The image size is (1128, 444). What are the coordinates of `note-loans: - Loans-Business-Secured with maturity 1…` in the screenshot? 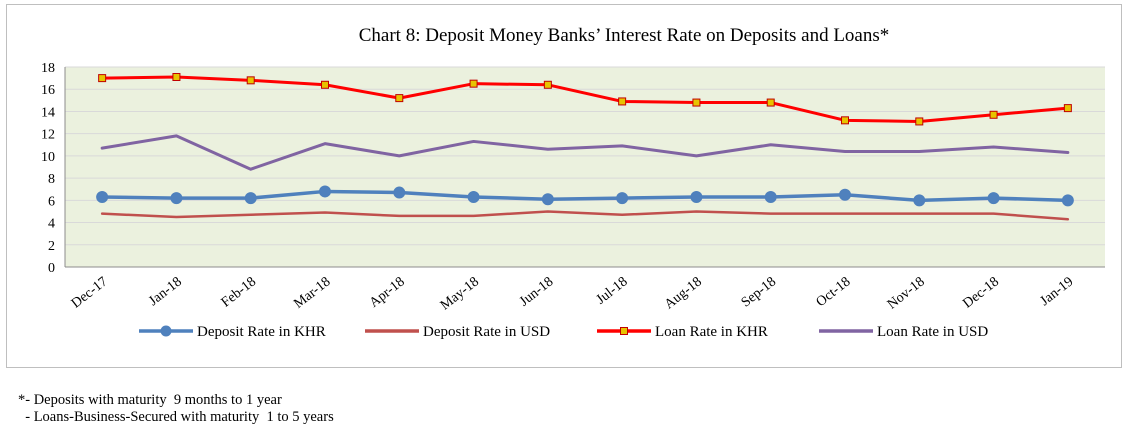 It's located at (176, 417).